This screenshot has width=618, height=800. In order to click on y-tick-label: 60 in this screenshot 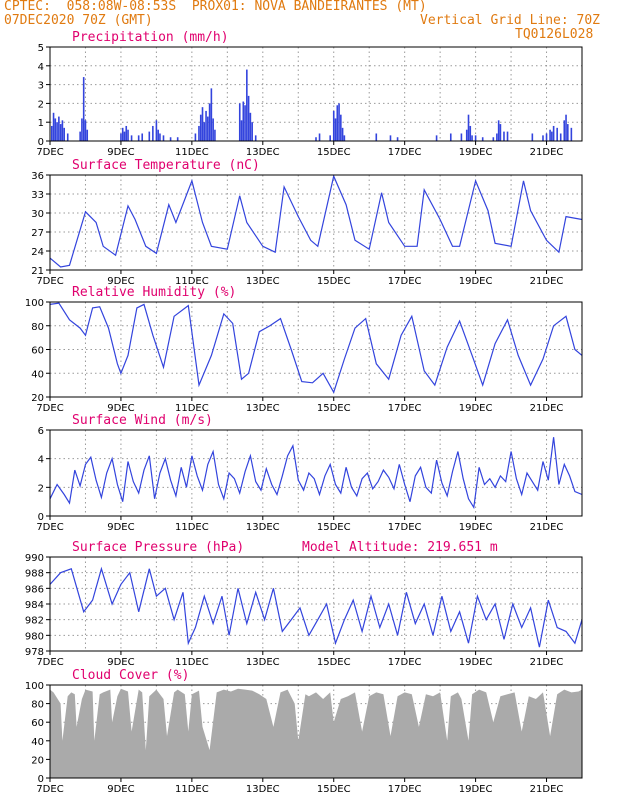, I will do `click(37, 723)`.